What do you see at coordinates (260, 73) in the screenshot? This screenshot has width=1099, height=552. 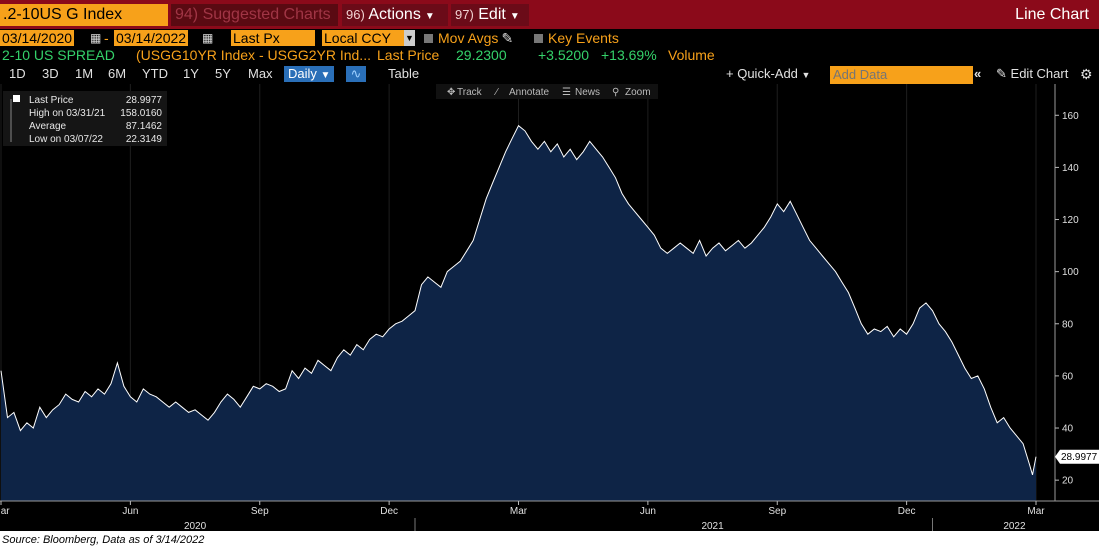 I see `period-button-max: Max` at bounding box center [260, 73].